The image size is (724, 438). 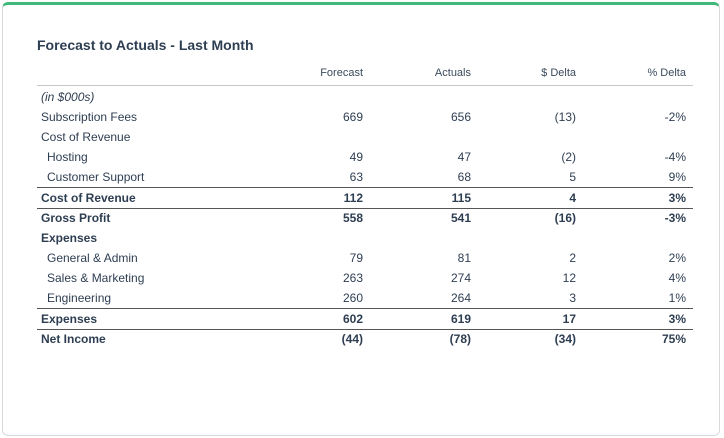 I want to click on actuals-value: 47, so click(x=464, y=157).